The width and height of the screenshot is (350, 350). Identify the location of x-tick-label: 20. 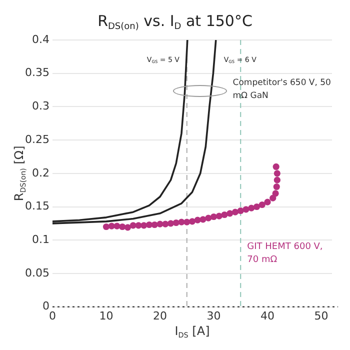
(159, 315).